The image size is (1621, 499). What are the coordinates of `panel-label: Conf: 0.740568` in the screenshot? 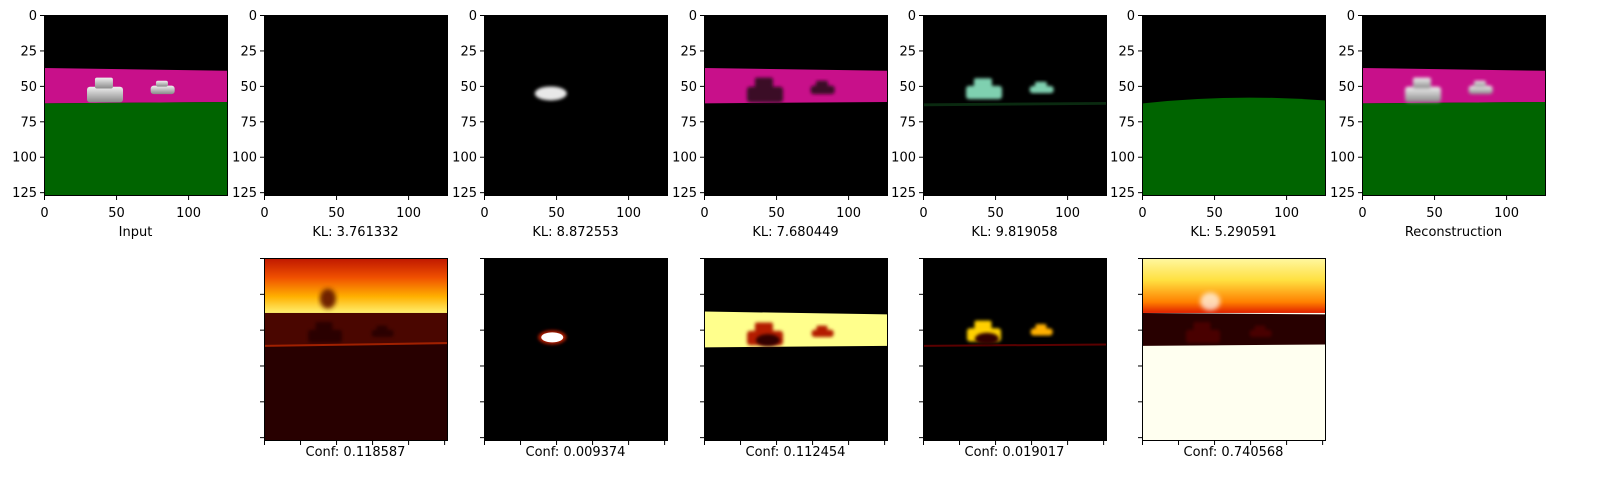 It's located at (1234, 452).